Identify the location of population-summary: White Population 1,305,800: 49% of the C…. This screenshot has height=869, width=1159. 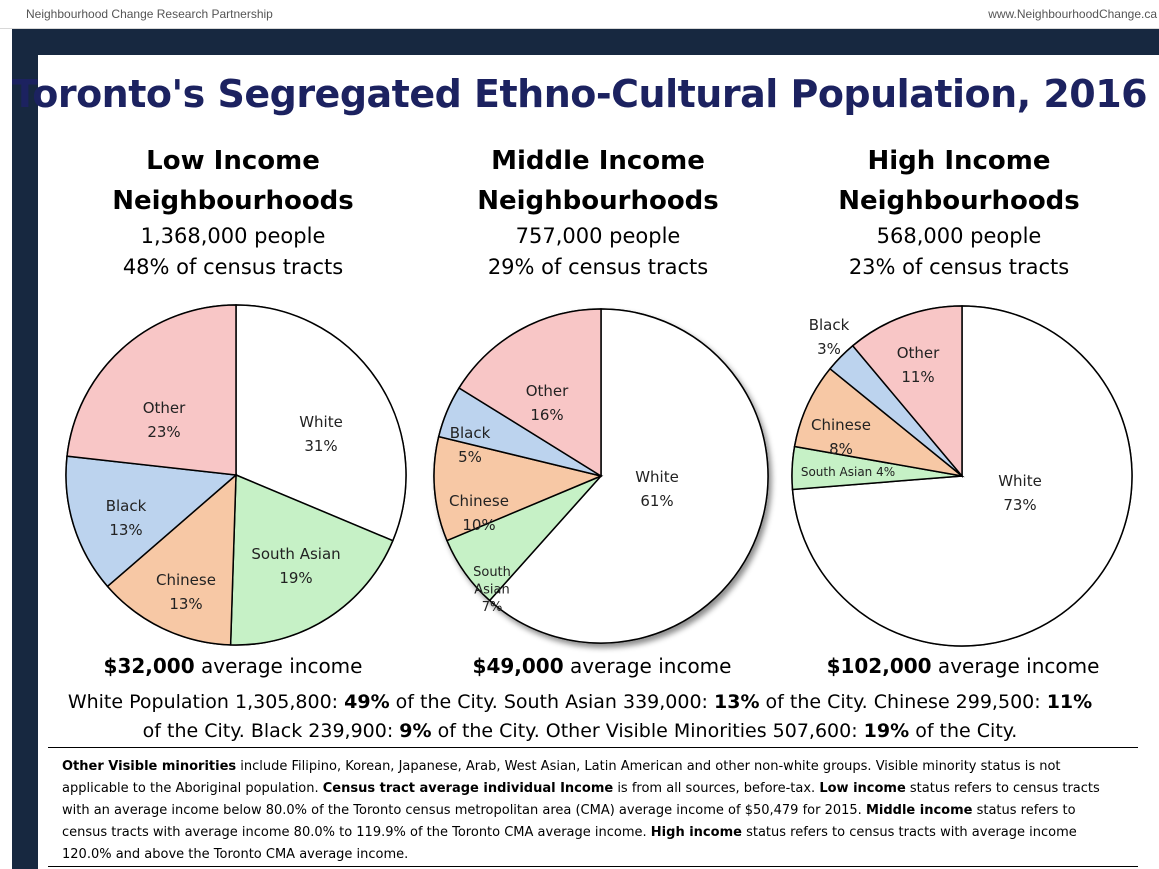
(580, 717).